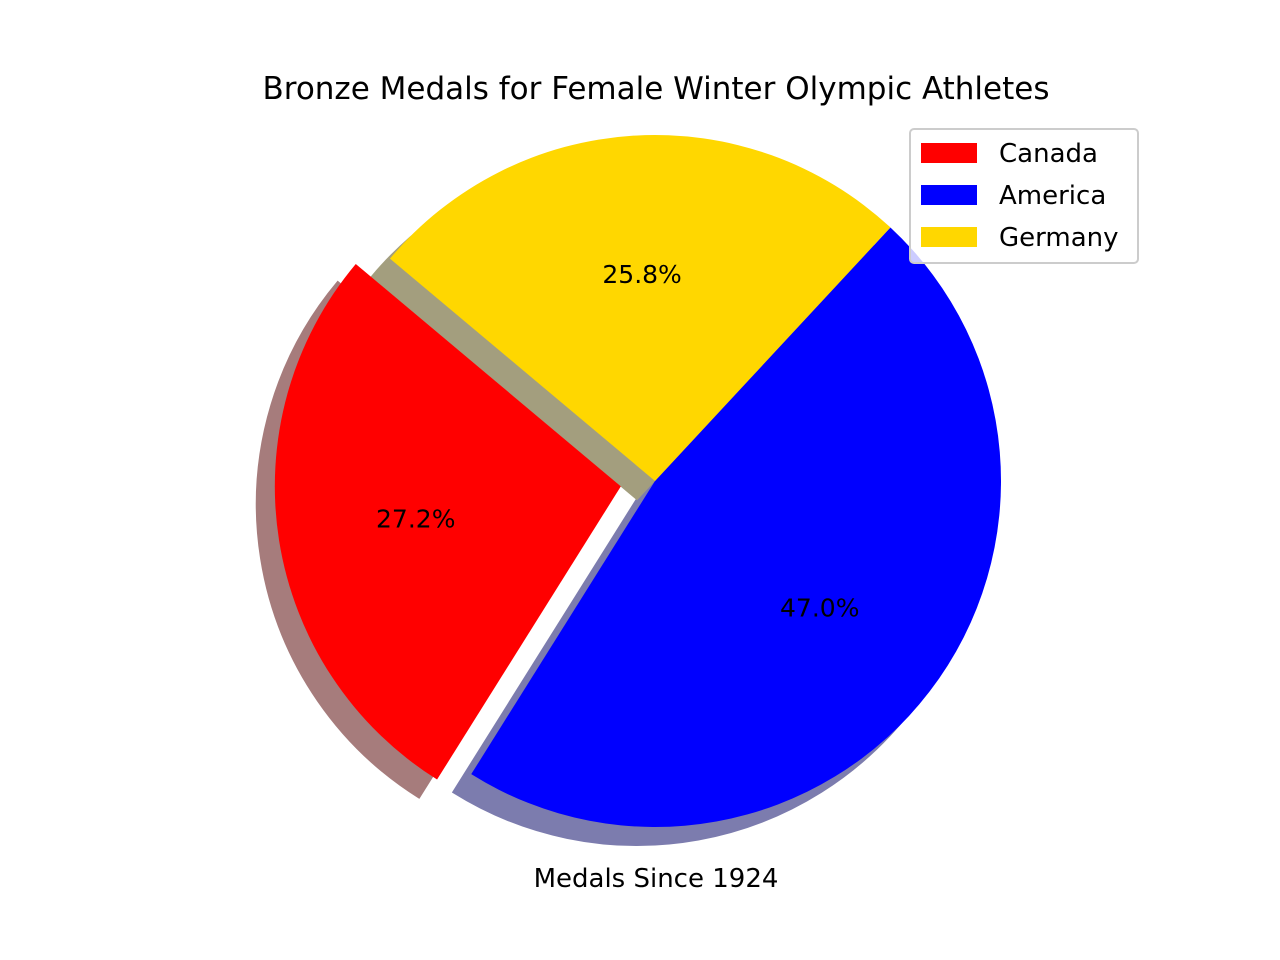  Describe the element at coordinates (949, 153) in the screenshot. I see `legend-swatch-canada` at that location.